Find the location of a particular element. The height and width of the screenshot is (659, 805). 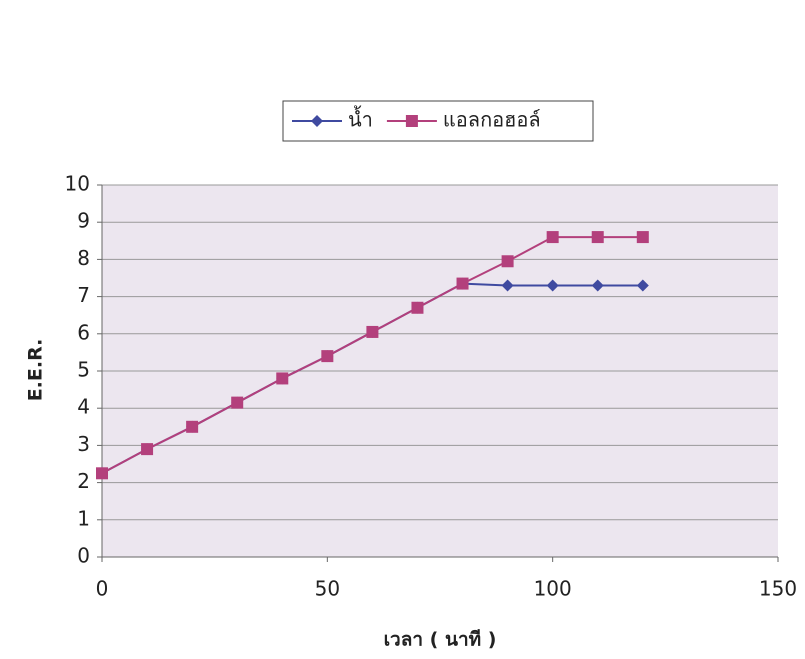

y-tick-label: 5 is located at coordinates (83, 370).